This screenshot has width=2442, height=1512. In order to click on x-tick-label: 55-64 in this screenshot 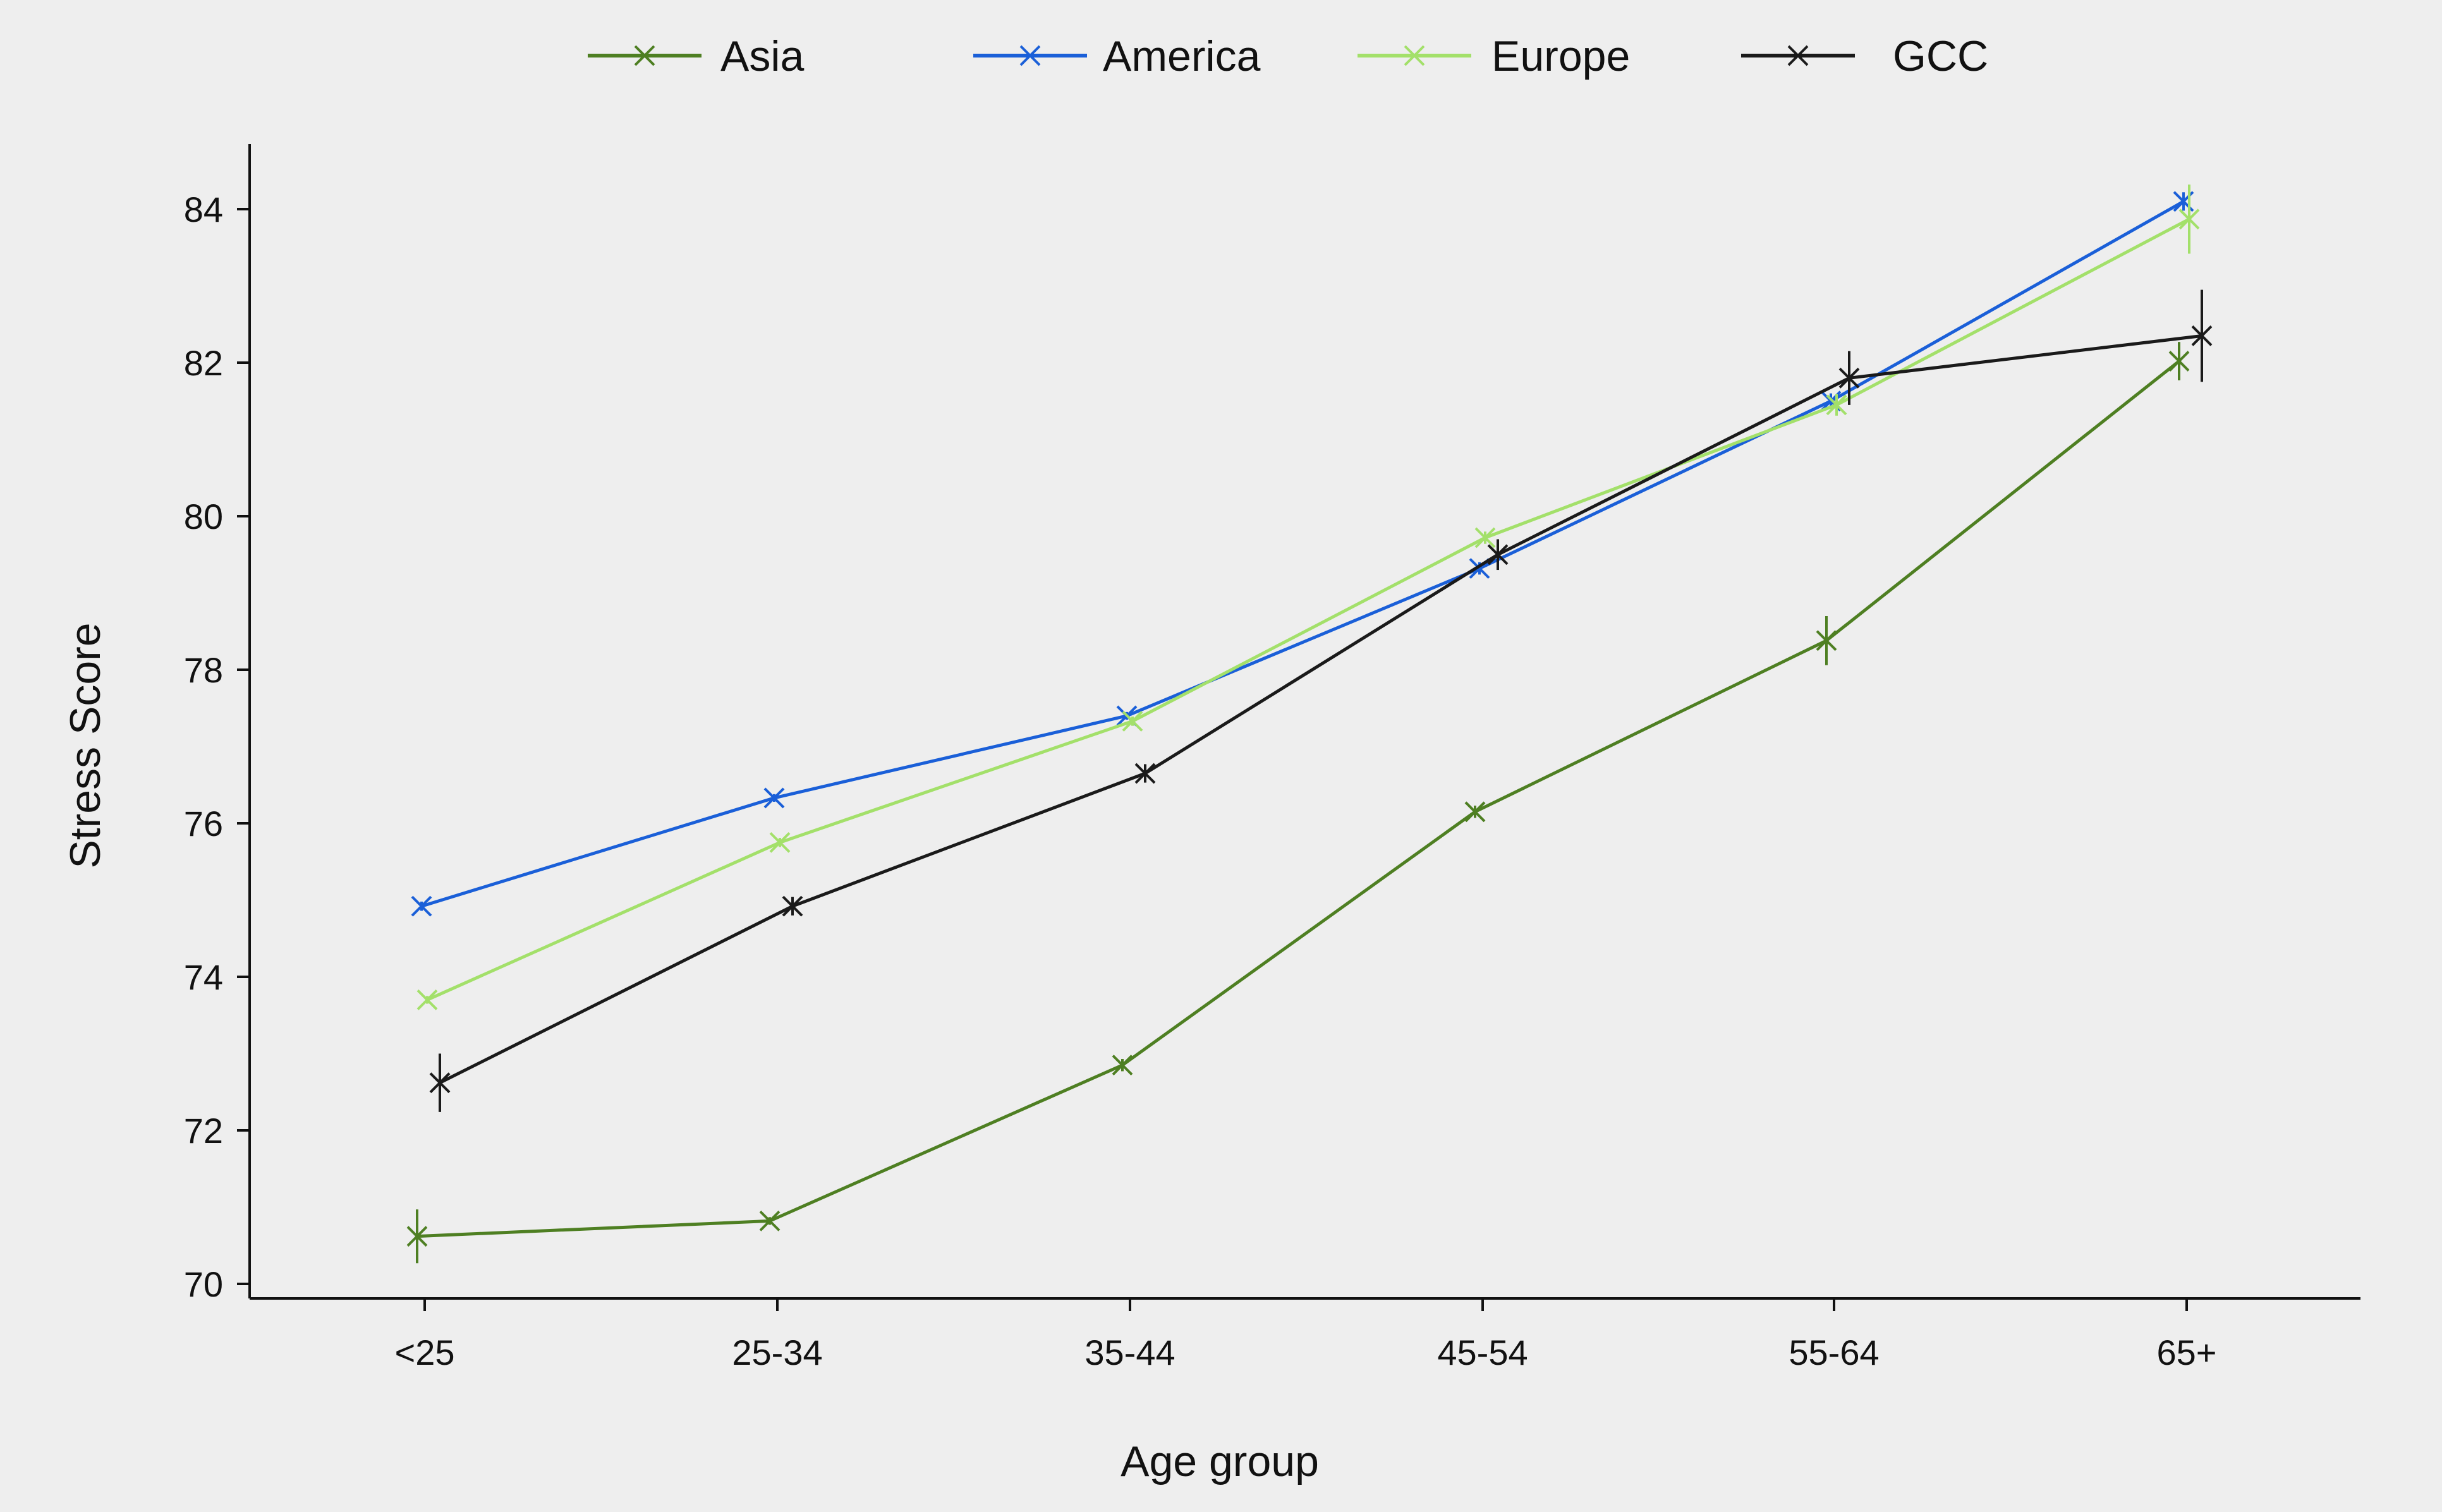, I will do `click(1834, 1352)`.